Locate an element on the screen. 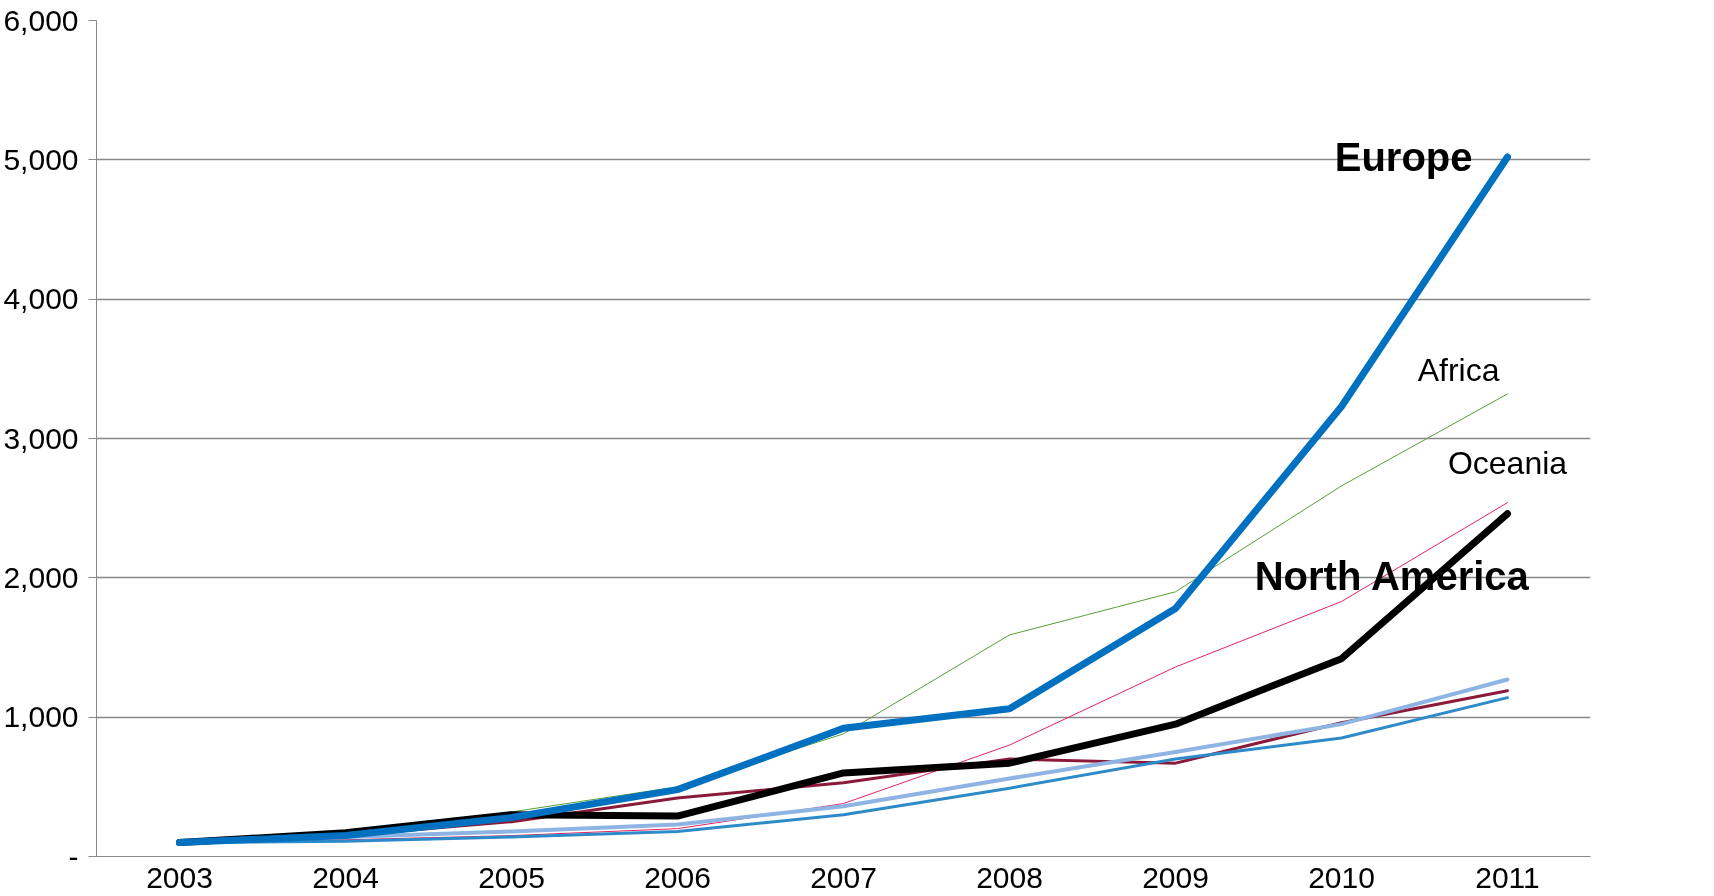 This screenshot has width=1714, height=896. x-tick-label: 2011 is located at coordinates (1507, 877).